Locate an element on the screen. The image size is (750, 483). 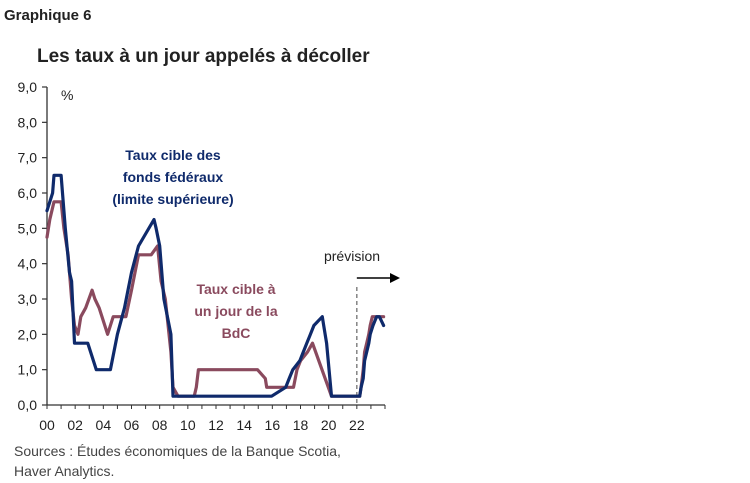
x-tick-label: 02 is located at coordinates (75, 425).